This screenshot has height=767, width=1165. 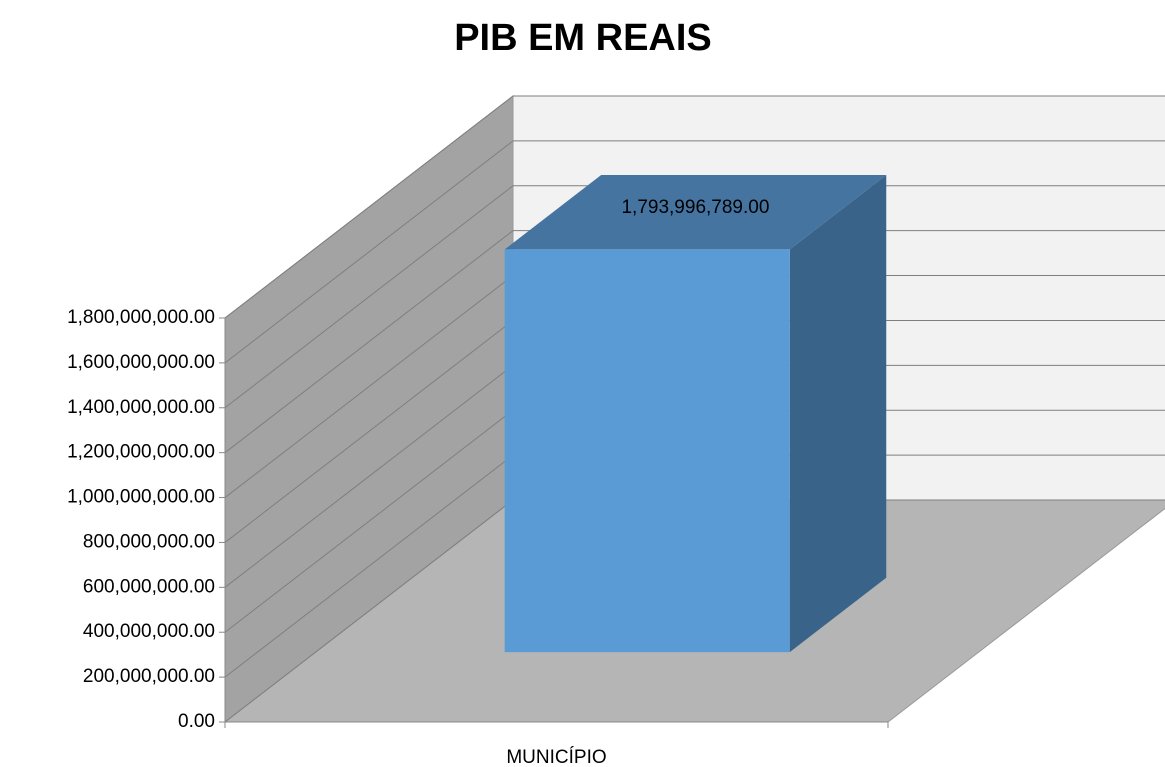 I want to click on bar, so click(x=647, y=451).